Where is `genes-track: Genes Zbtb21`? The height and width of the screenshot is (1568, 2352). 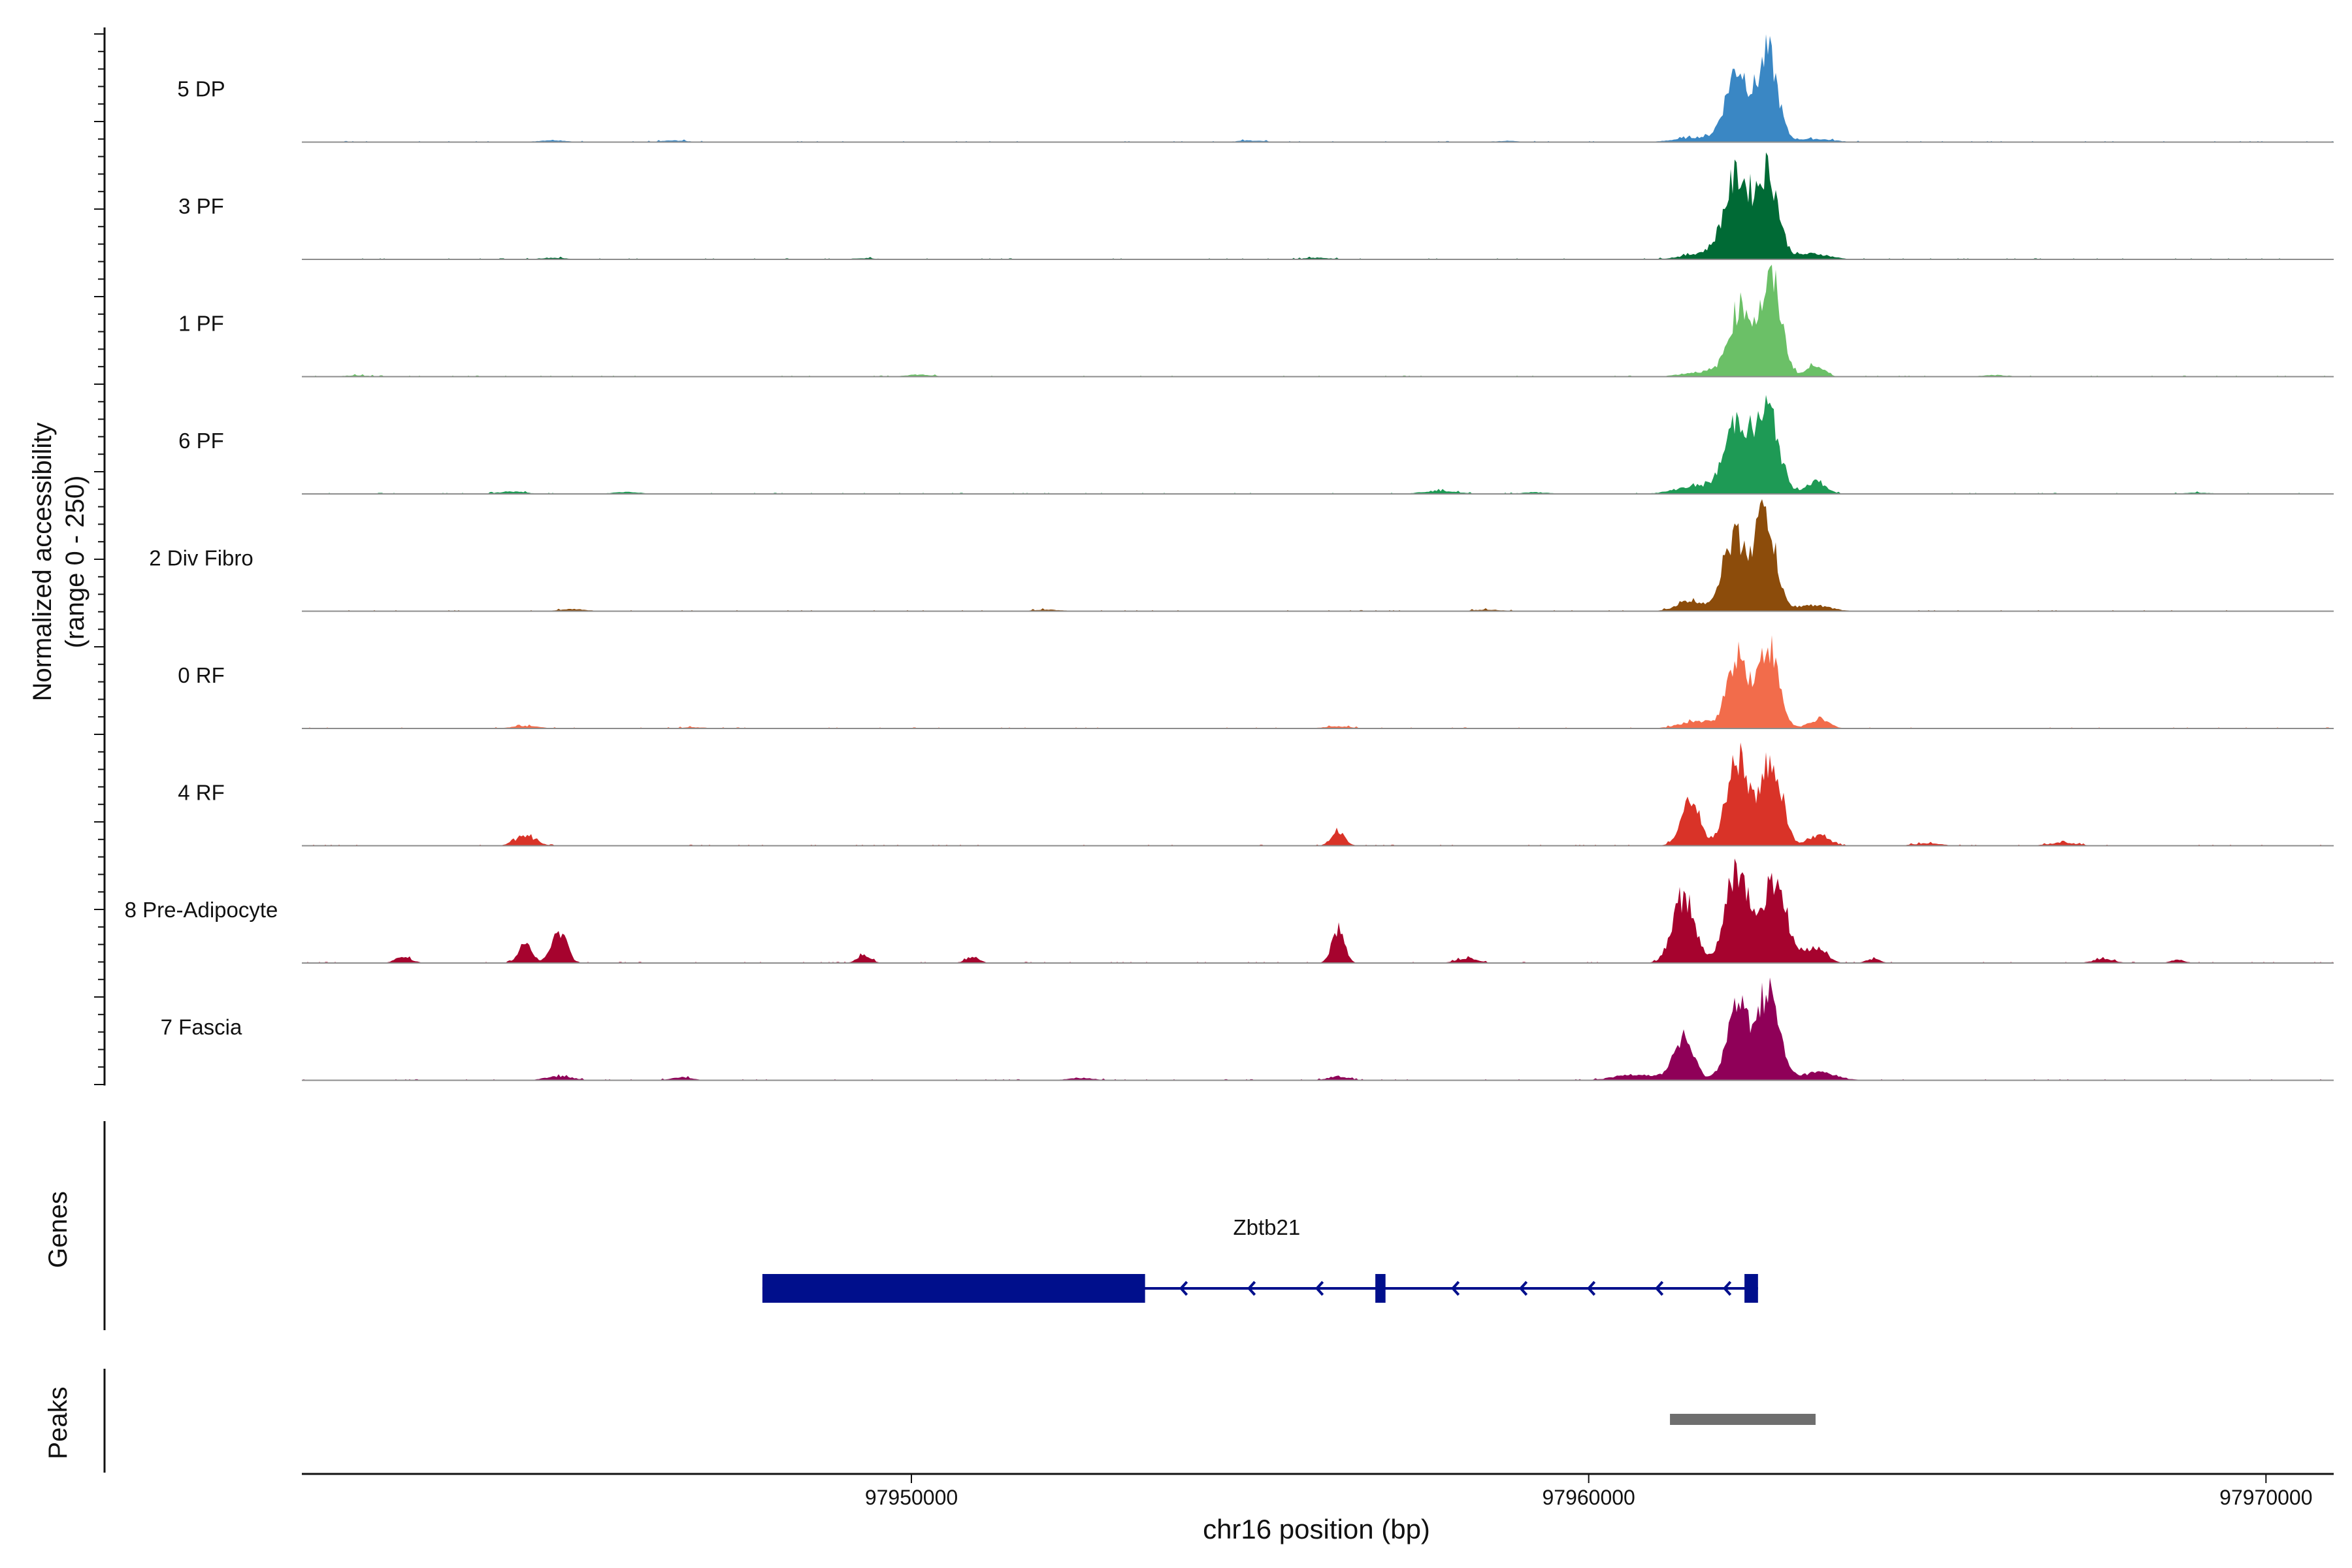 genes-track: Genes Zbtb21 is located at coordinates (901, 1225).